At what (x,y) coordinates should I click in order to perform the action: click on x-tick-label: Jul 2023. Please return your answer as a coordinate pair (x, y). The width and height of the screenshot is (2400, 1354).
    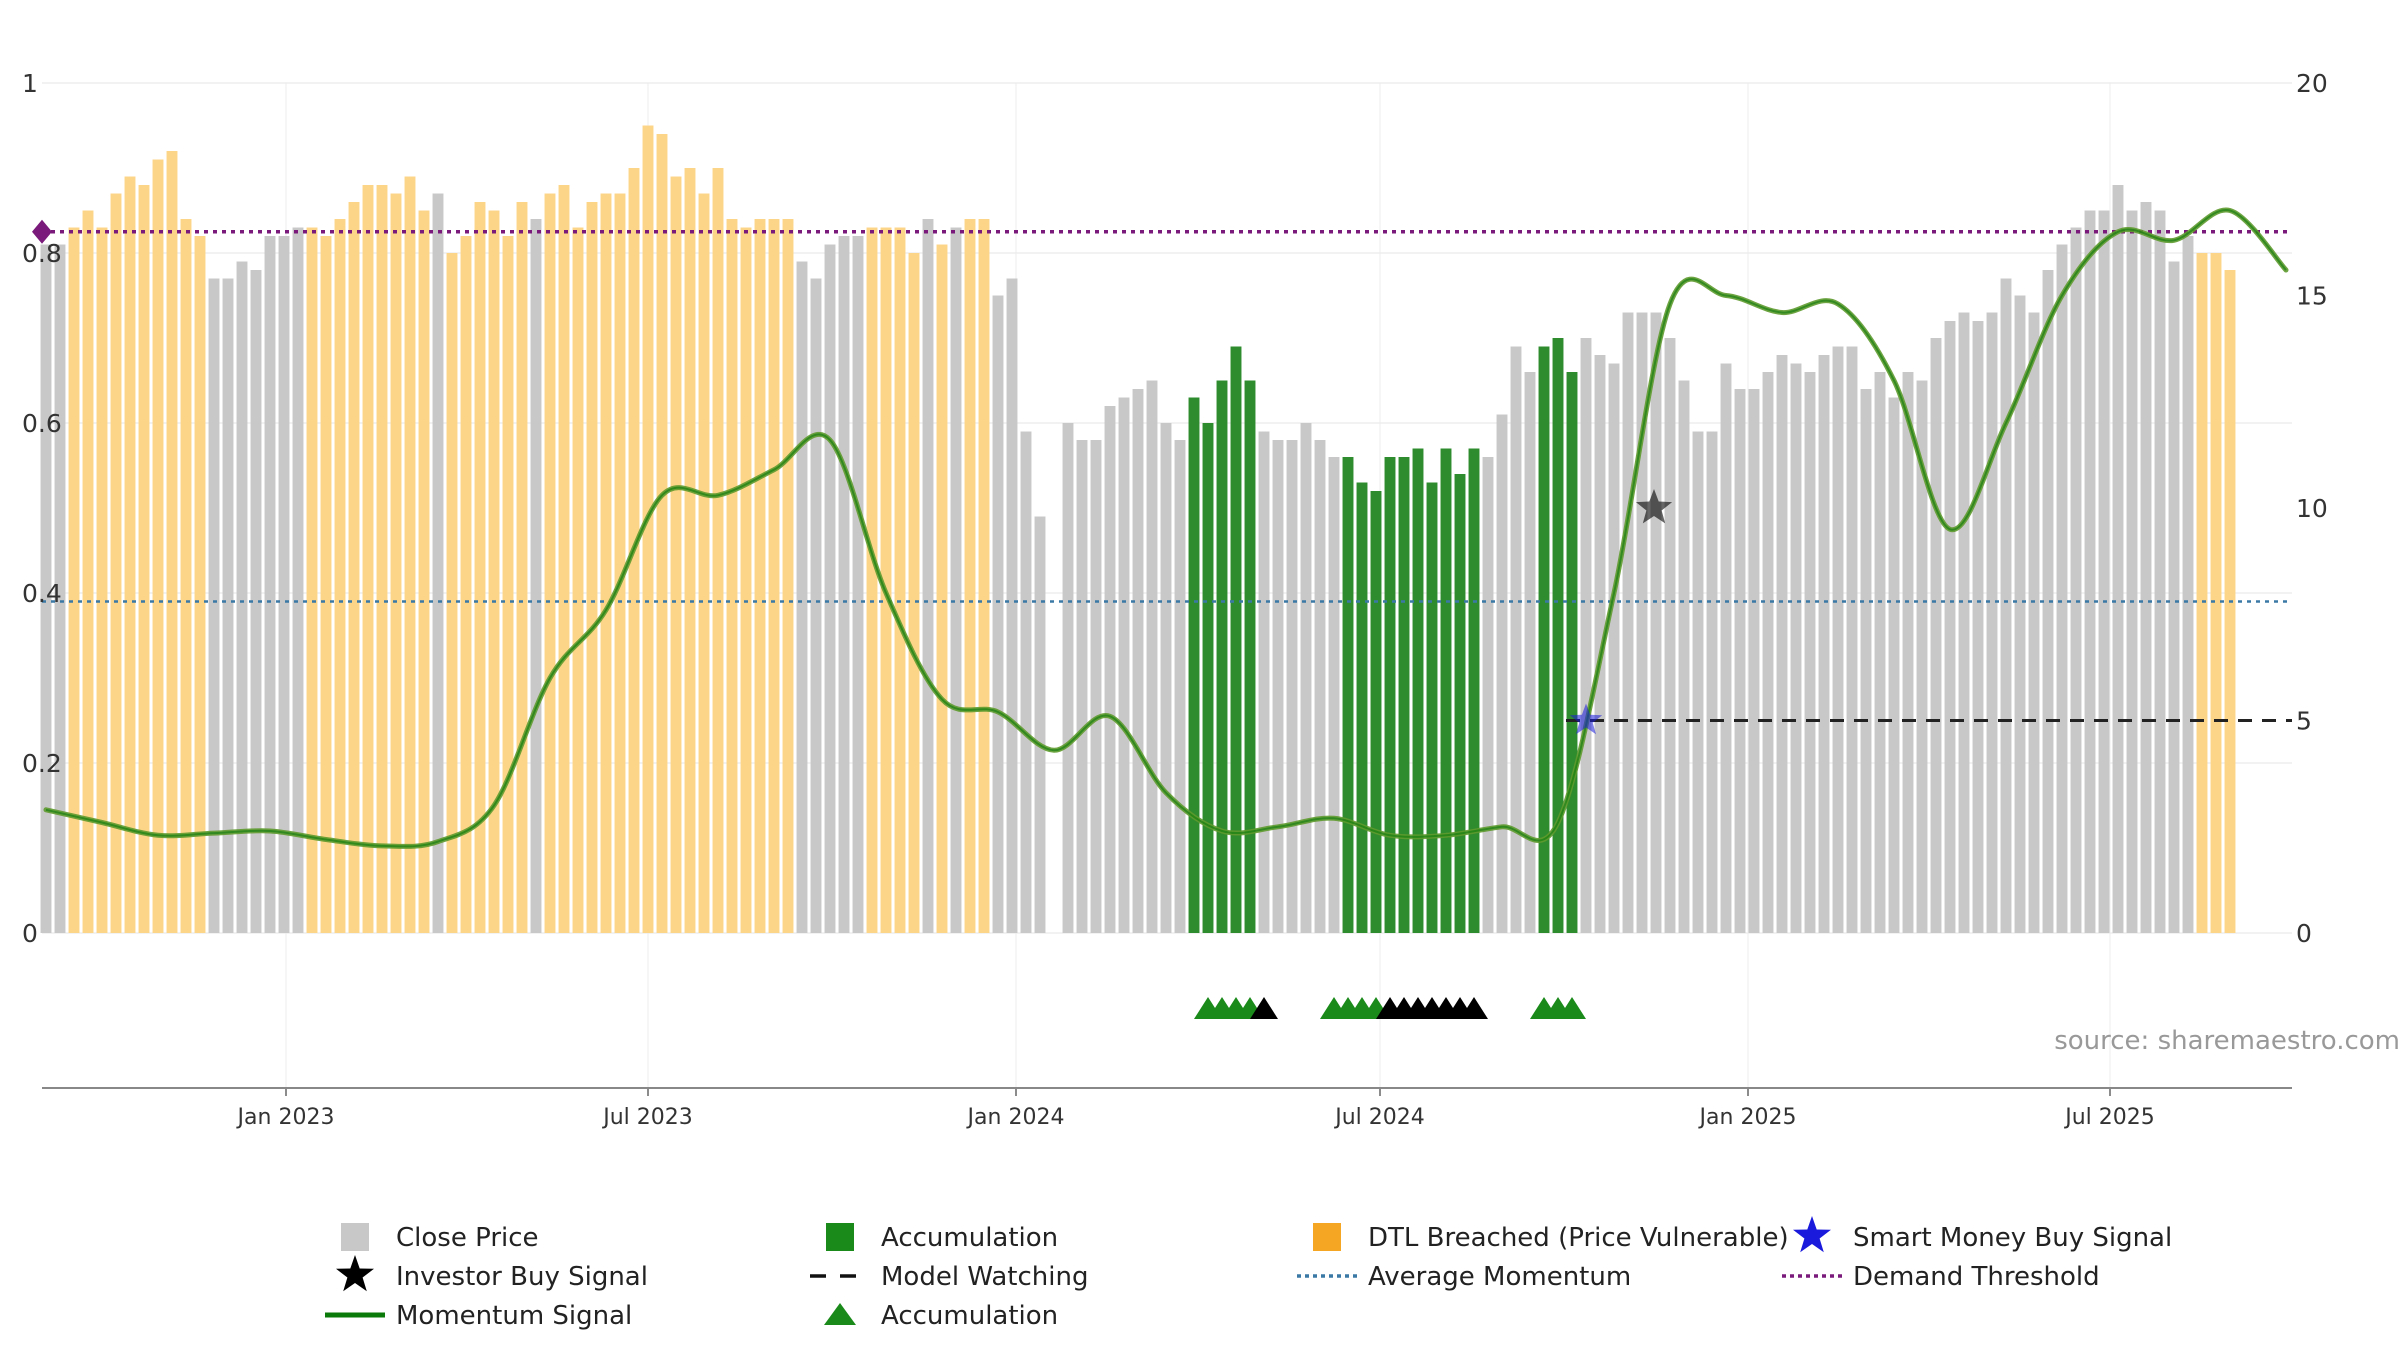
    Looking at the image, I should click on (647, 1117).